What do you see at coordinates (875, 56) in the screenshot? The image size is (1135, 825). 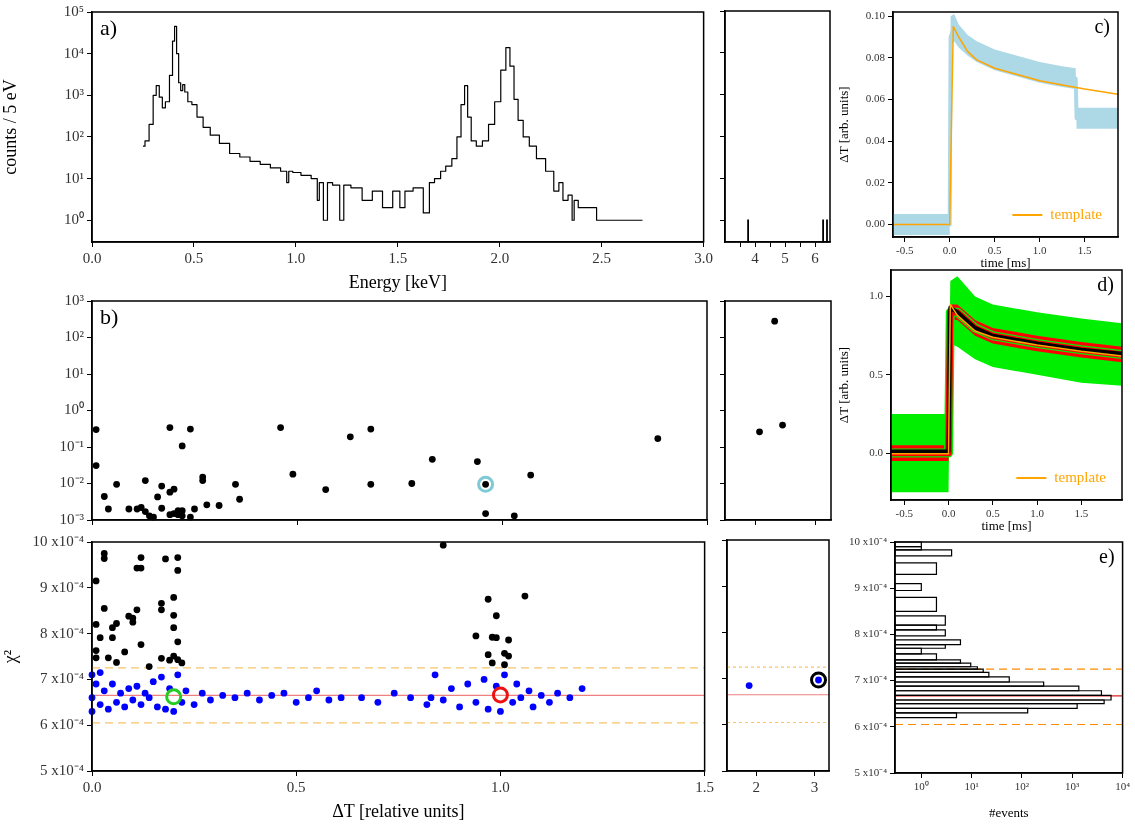 I see `y-tick-label: 0.08` at bounding box center [875, 56].